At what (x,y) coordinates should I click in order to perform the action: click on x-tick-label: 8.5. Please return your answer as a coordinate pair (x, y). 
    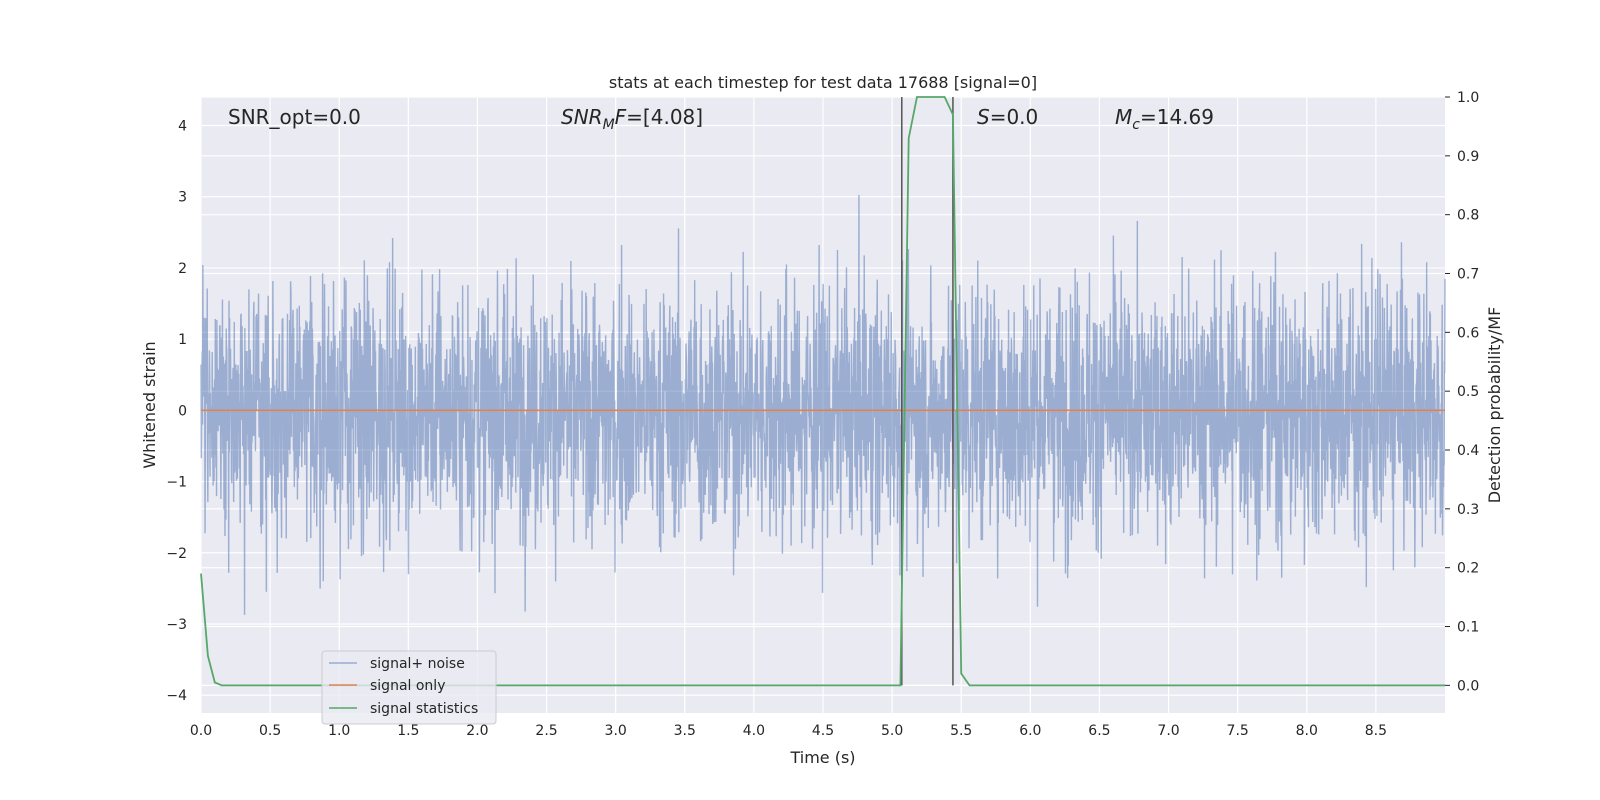
    Looking at the image, I should click on (1376, 731).